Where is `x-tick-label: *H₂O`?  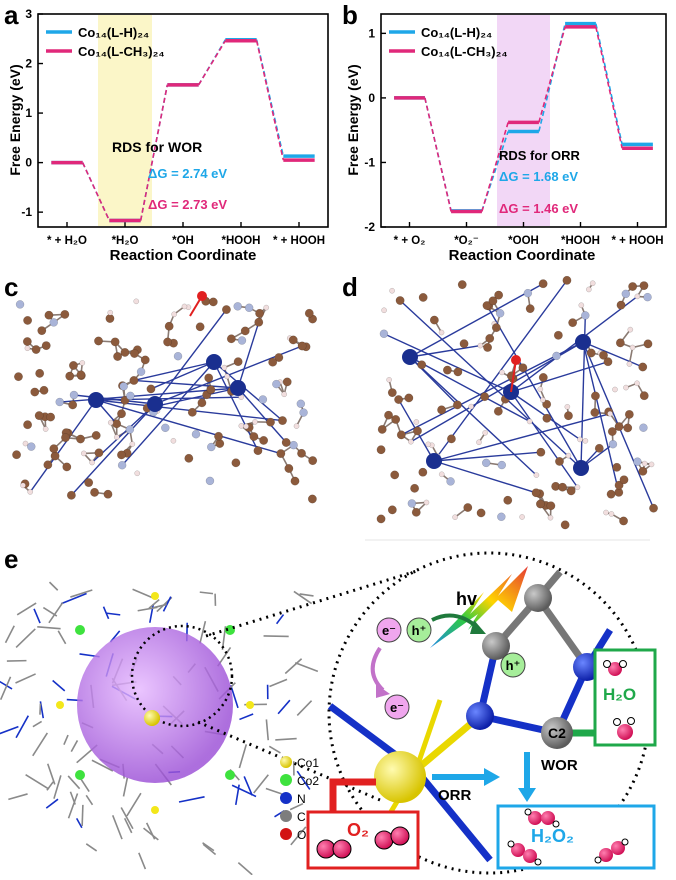
x-tick-label: *H₂O is located at coordinates (125, 241).